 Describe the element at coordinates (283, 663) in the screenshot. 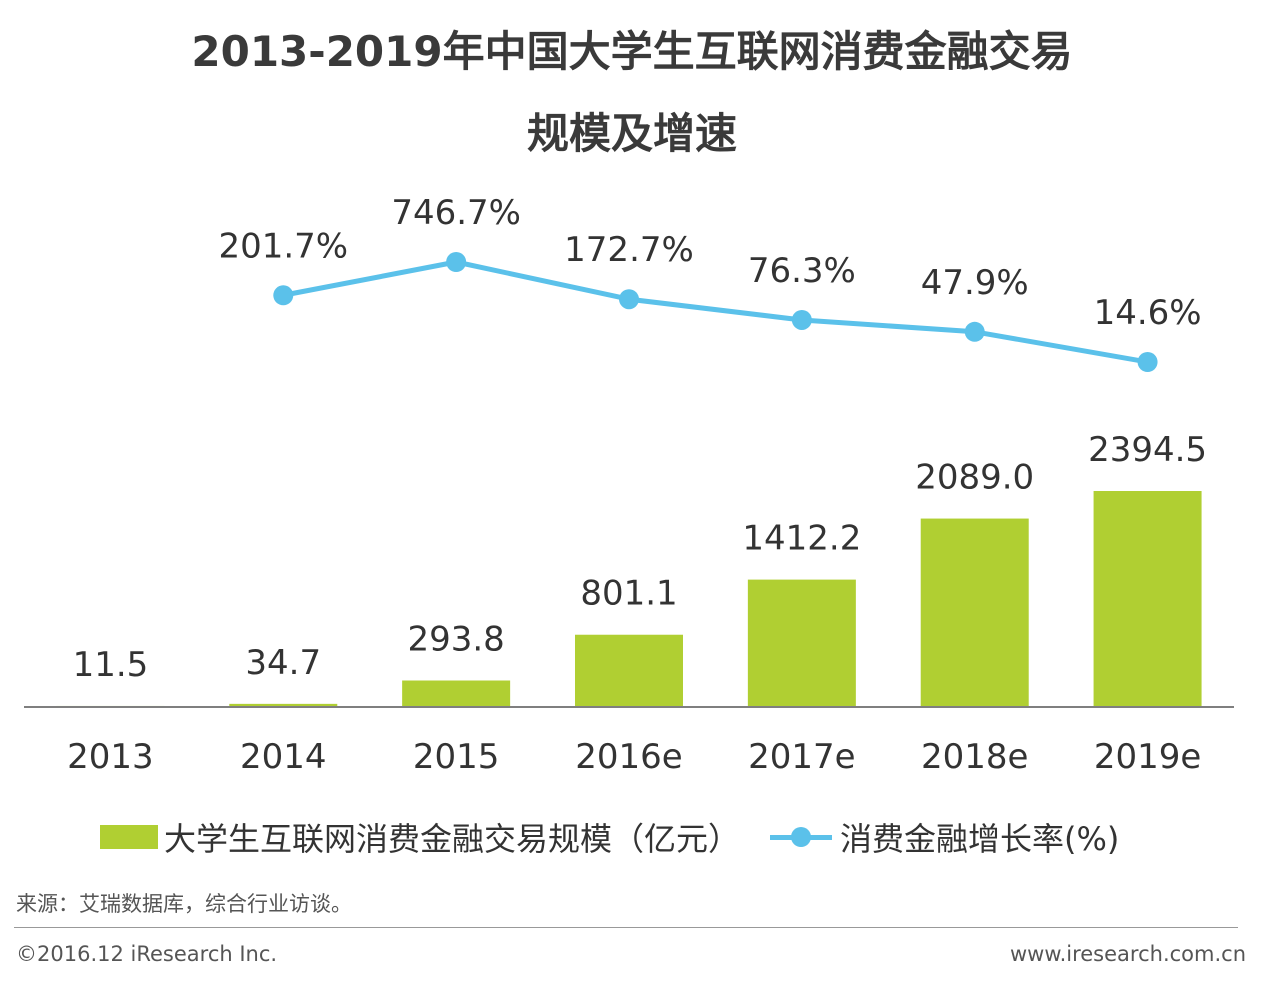

I see `bar-label-2014: 34.7` at that location.